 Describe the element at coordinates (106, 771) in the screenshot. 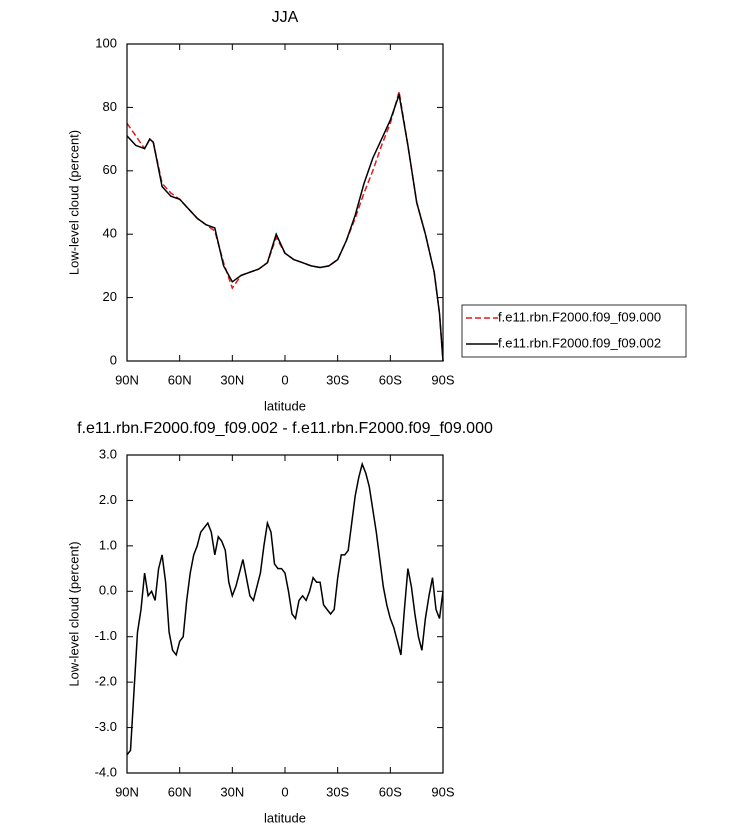

I see `y-tick-label: -4.0` at that location.